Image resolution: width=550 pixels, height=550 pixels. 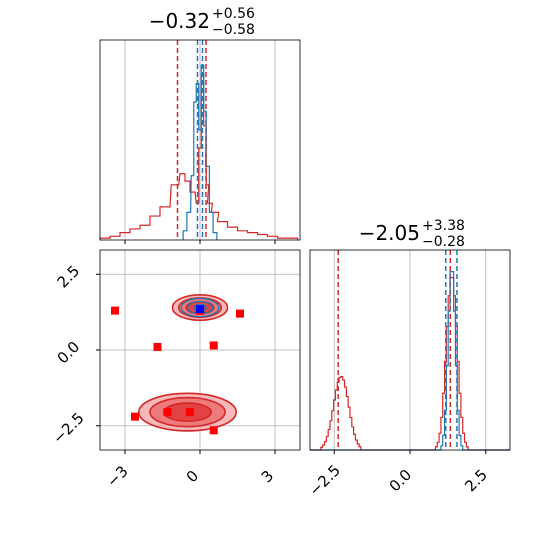 I want to click on title-param0-plus: +0.56, so click(x=233, y=14).